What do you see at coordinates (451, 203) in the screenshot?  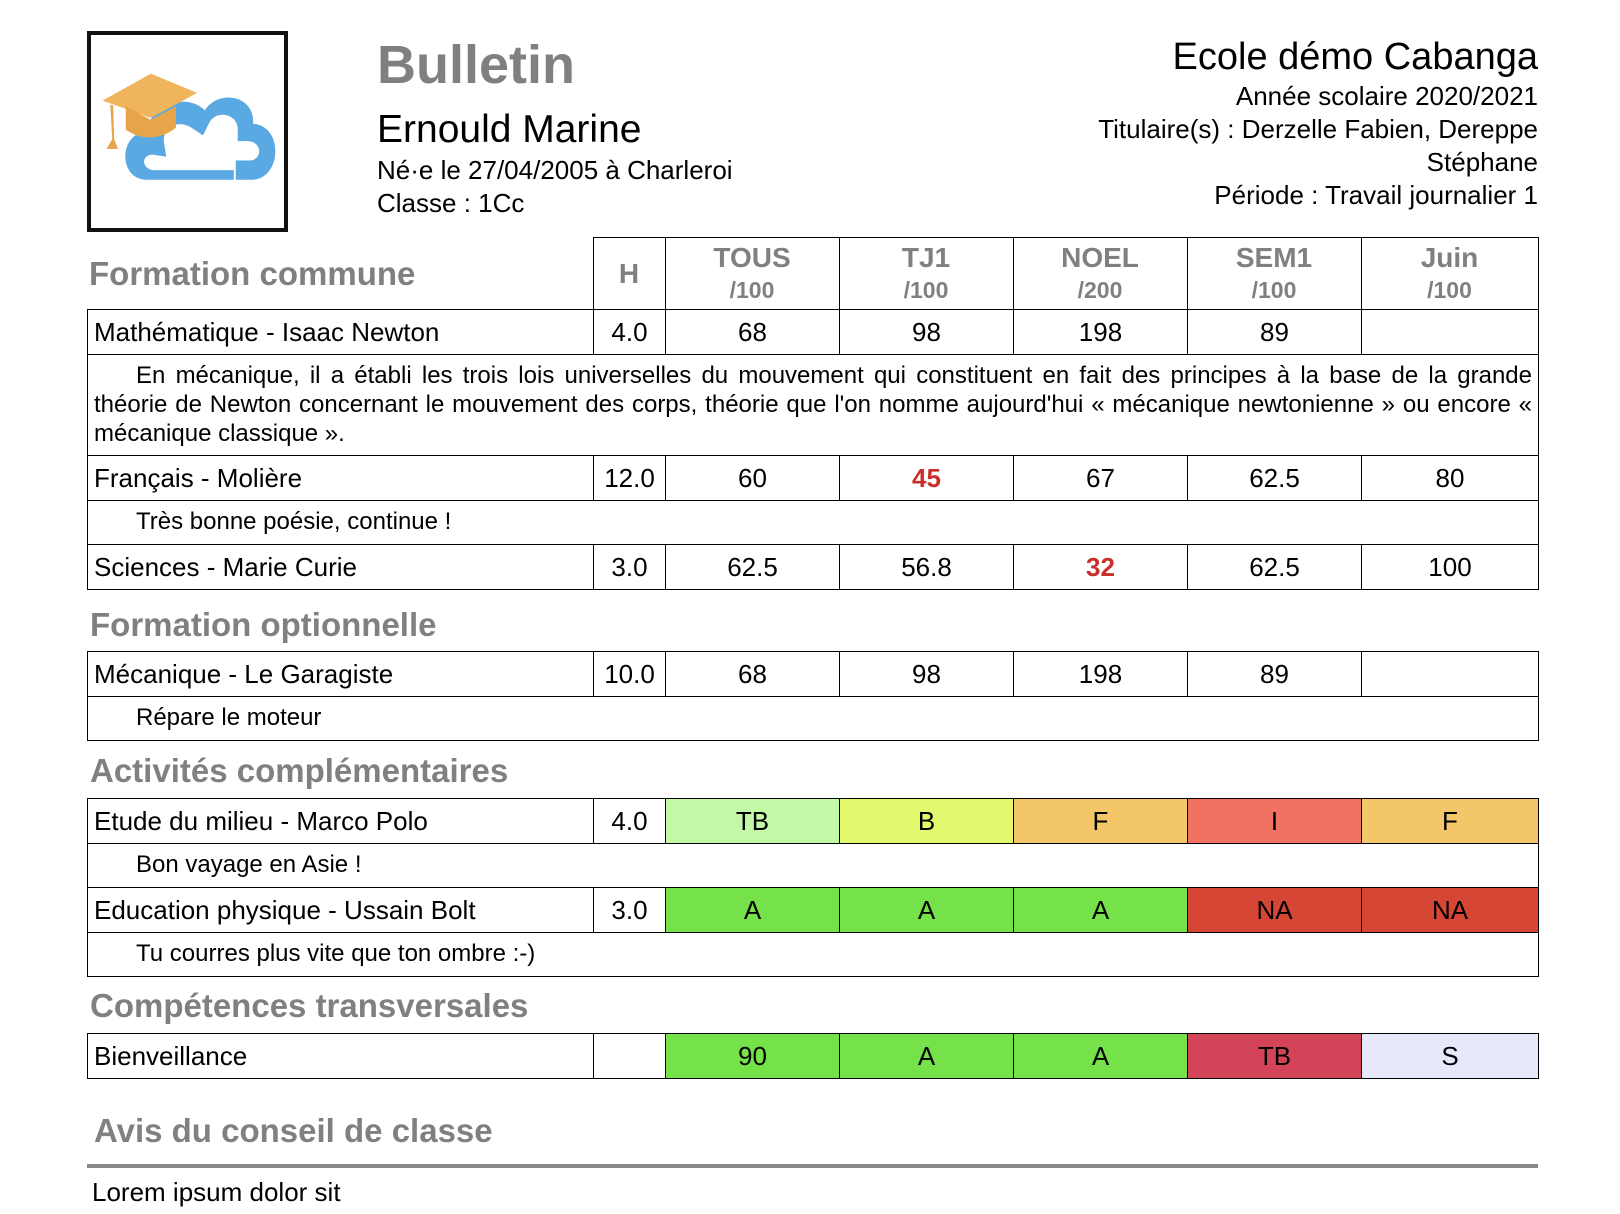 I see `class-info: Classe : 1Cc` at bounding box center [451, 203].